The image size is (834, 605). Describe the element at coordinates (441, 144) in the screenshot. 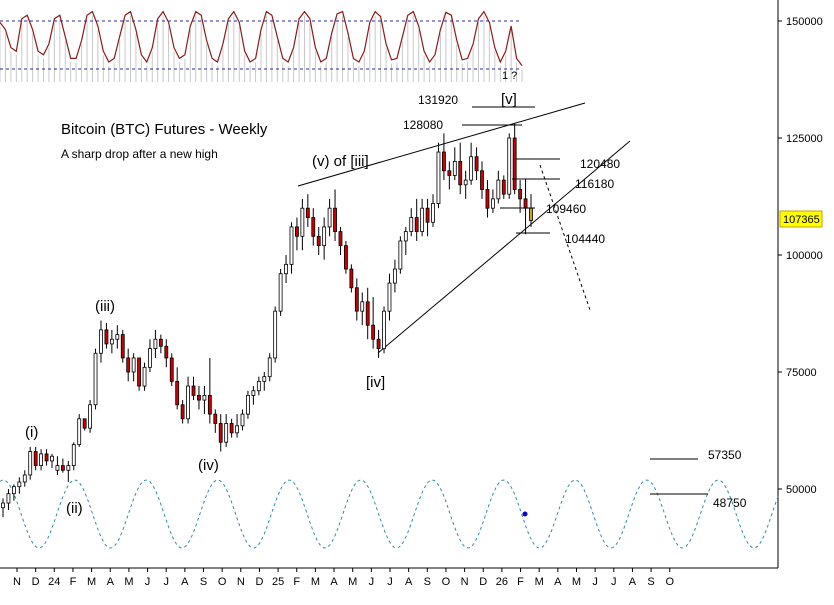

I see `upper-channel-line` at that location.